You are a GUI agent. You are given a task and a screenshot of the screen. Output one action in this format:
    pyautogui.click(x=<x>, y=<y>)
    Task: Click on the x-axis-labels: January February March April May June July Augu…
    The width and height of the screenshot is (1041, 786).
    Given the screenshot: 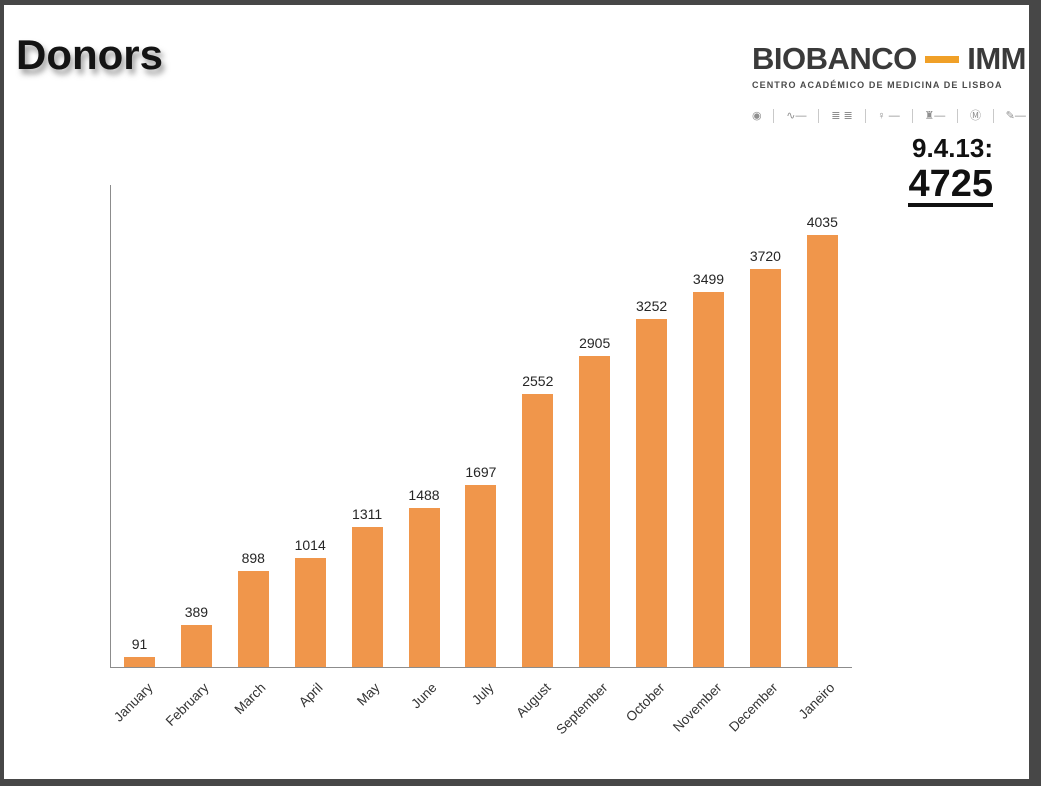 What is the action you would take?
    pyautogui.click(x=480, y=724)
    